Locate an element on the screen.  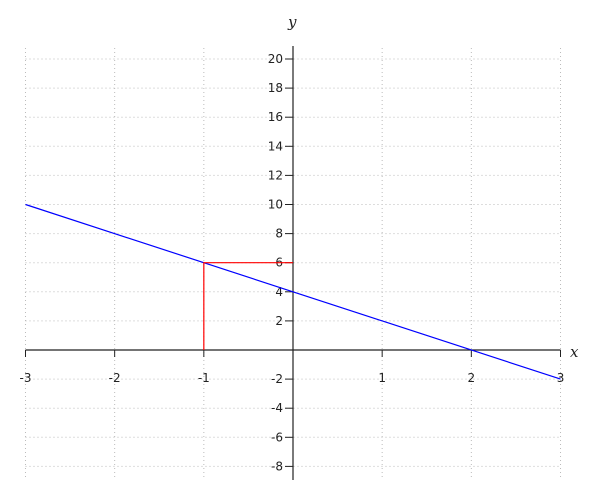
x-tick-label: -1 is located at coordinates (204, 378).